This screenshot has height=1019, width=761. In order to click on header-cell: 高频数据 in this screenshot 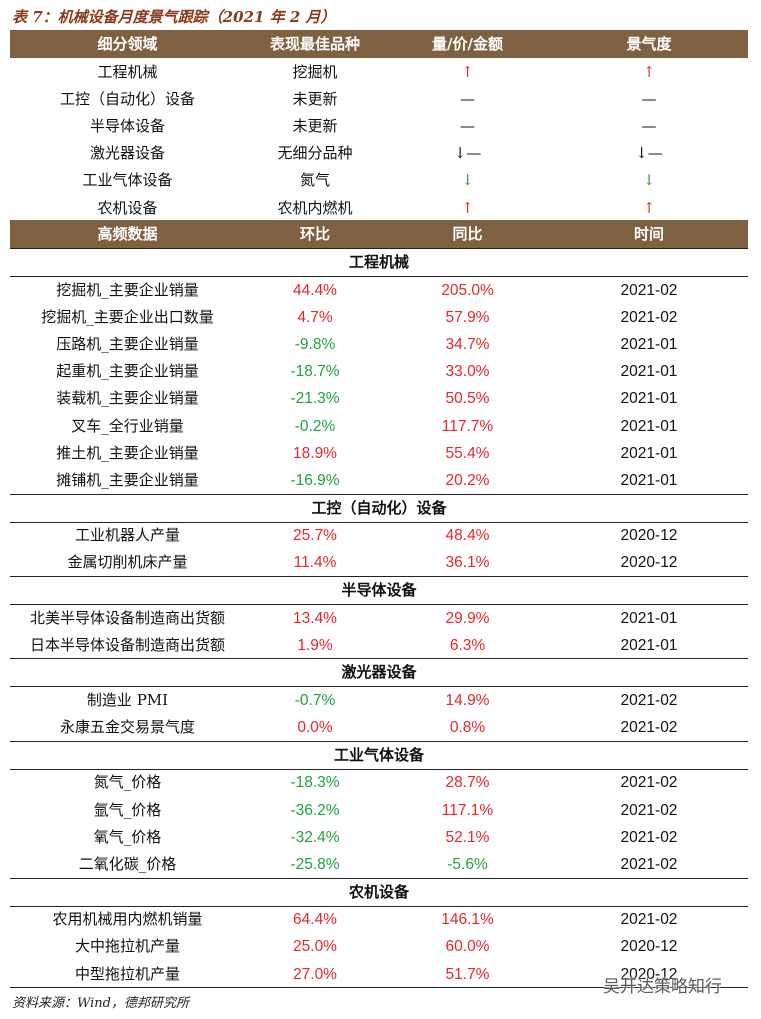, I will do `click(127, 233)`.